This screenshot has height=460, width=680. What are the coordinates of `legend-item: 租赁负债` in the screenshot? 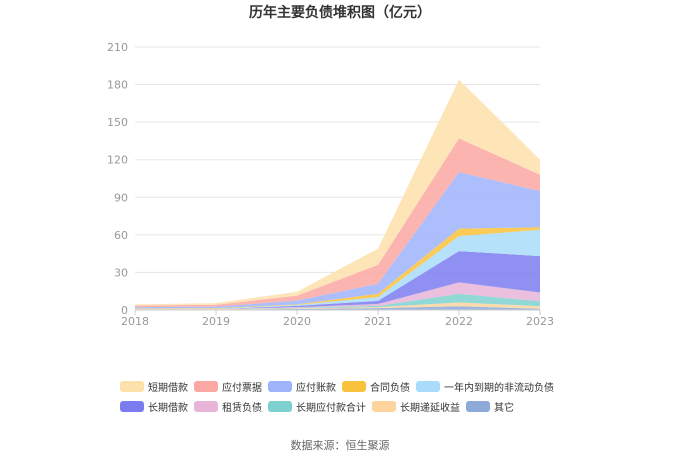 It's located at (228, 406).